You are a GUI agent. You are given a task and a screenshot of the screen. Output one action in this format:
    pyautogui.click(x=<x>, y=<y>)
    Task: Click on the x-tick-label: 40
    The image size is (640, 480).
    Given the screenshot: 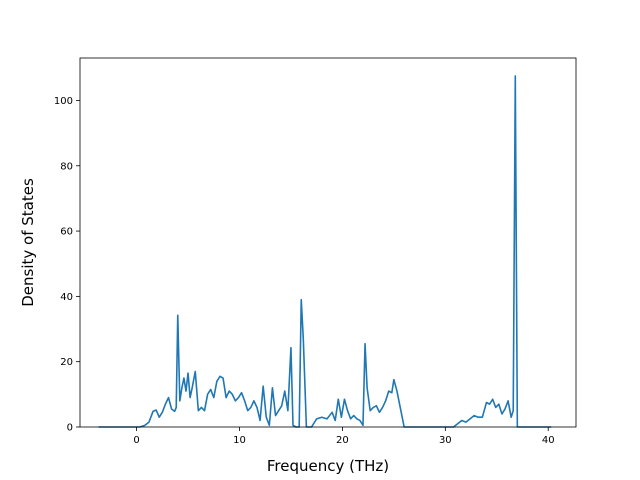 What is the action you would take?
    pyautogui.click(x=548, y=440)
    